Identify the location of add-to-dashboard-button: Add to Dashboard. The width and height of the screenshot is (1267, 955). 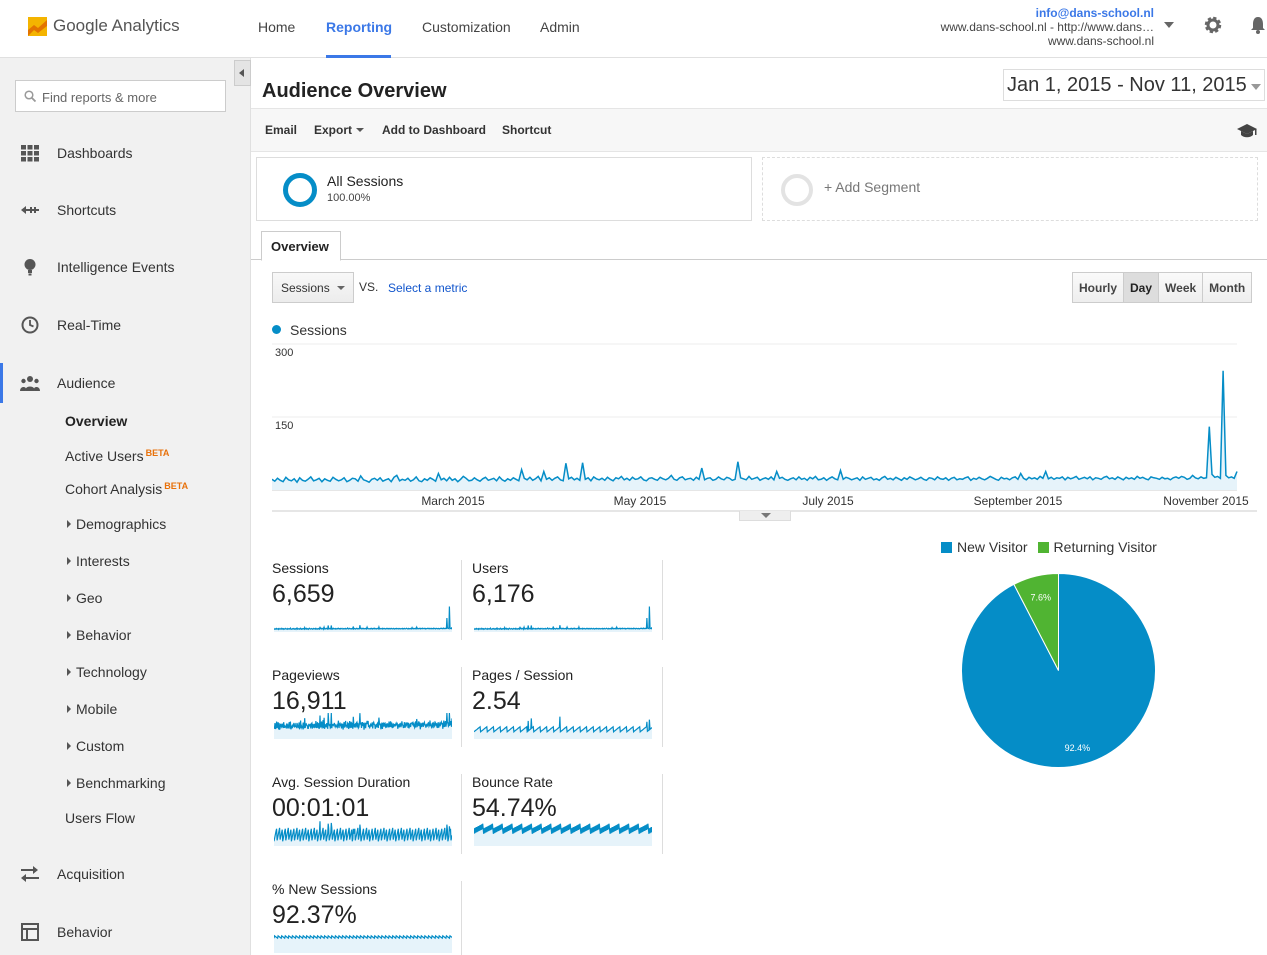
(434, 130).